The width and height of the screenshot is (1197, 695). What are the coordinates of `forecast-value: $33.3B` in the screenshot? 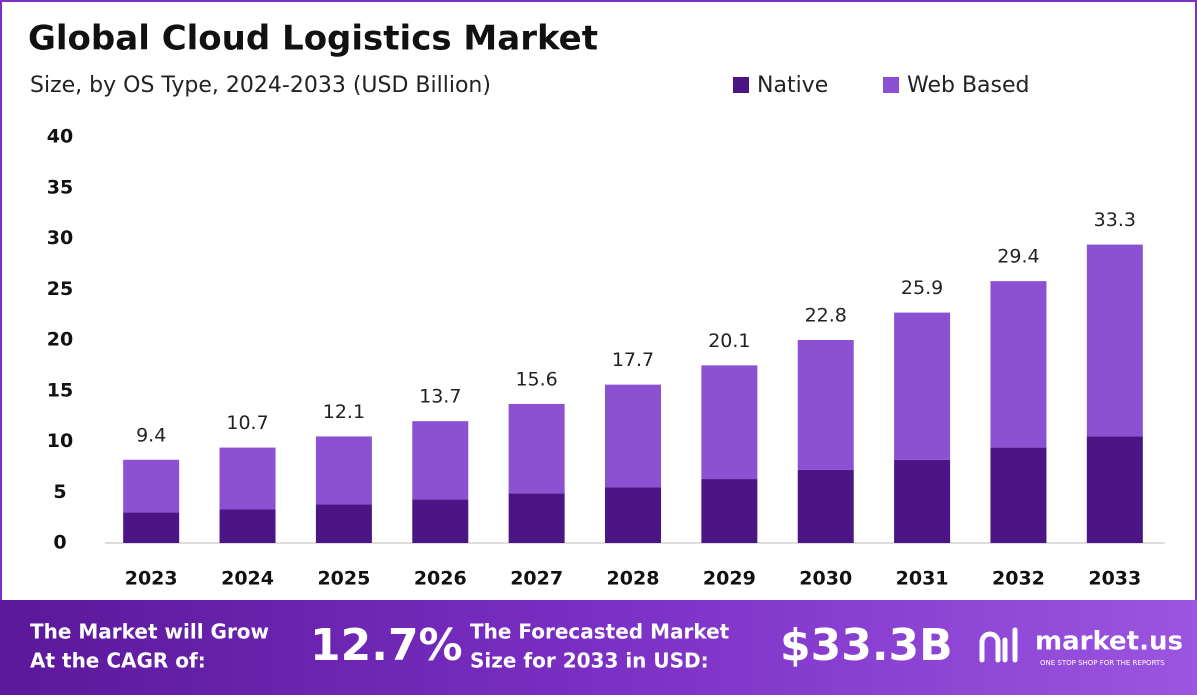 It's located at (866, 645).